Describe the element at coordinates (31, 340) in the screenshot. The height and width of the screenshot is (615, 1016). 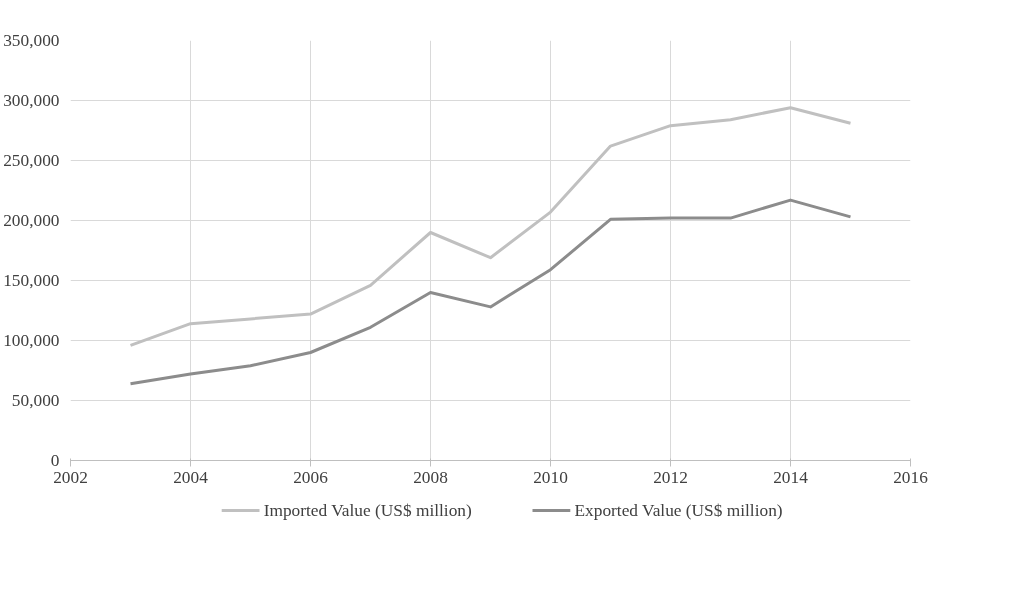
I see `y-tick-label: 100,000` at that location.